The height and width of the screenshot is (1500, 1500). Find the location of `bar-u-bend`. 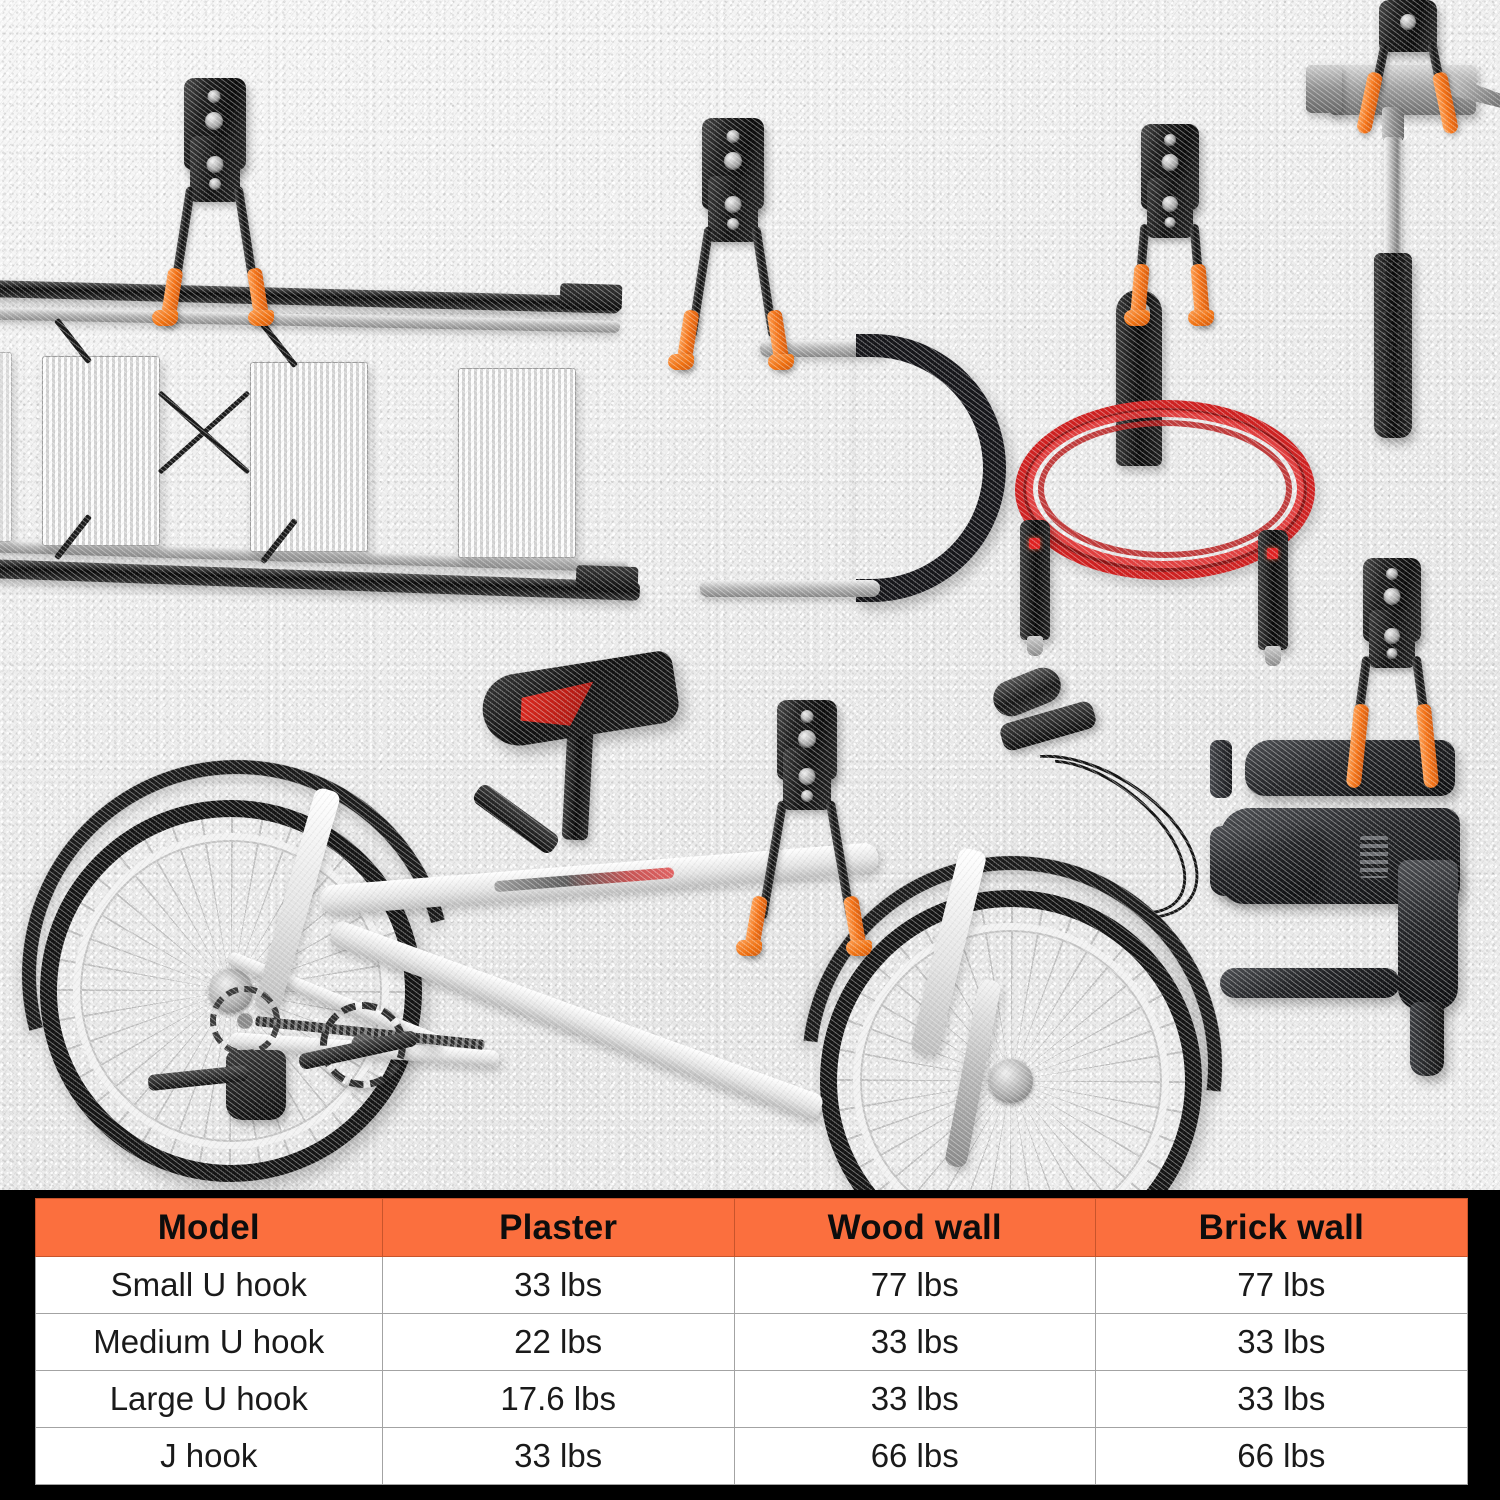

bar-u-bend is located at coordinates (931, 468).